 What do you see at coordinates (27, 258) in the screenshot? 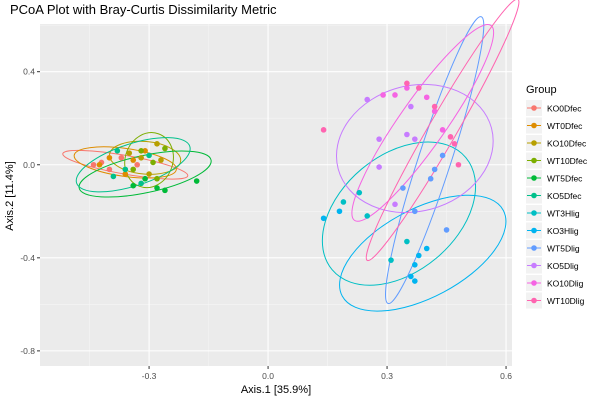
I see `y-tick-label: -0.4` at bounding box center [27, 258].